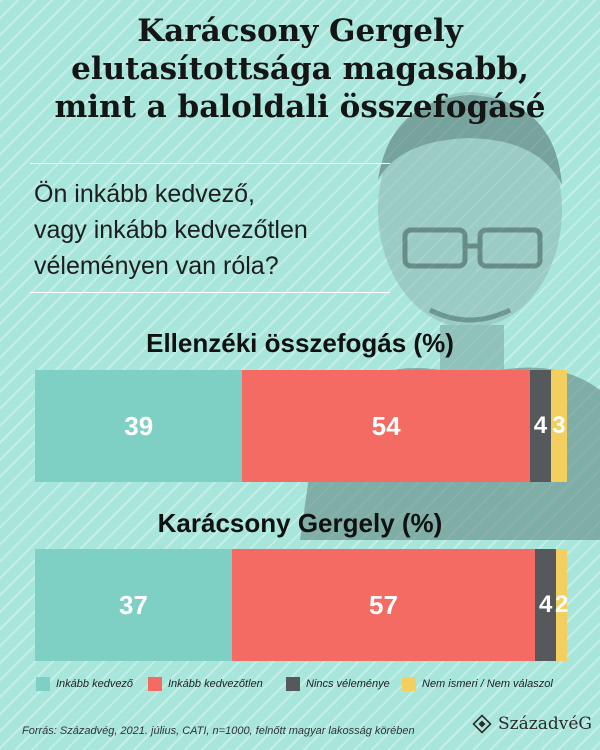  Describe the element at coordinates (545, 724) in the screenshot. I see `logo-text: SzázadvéG` at that location.